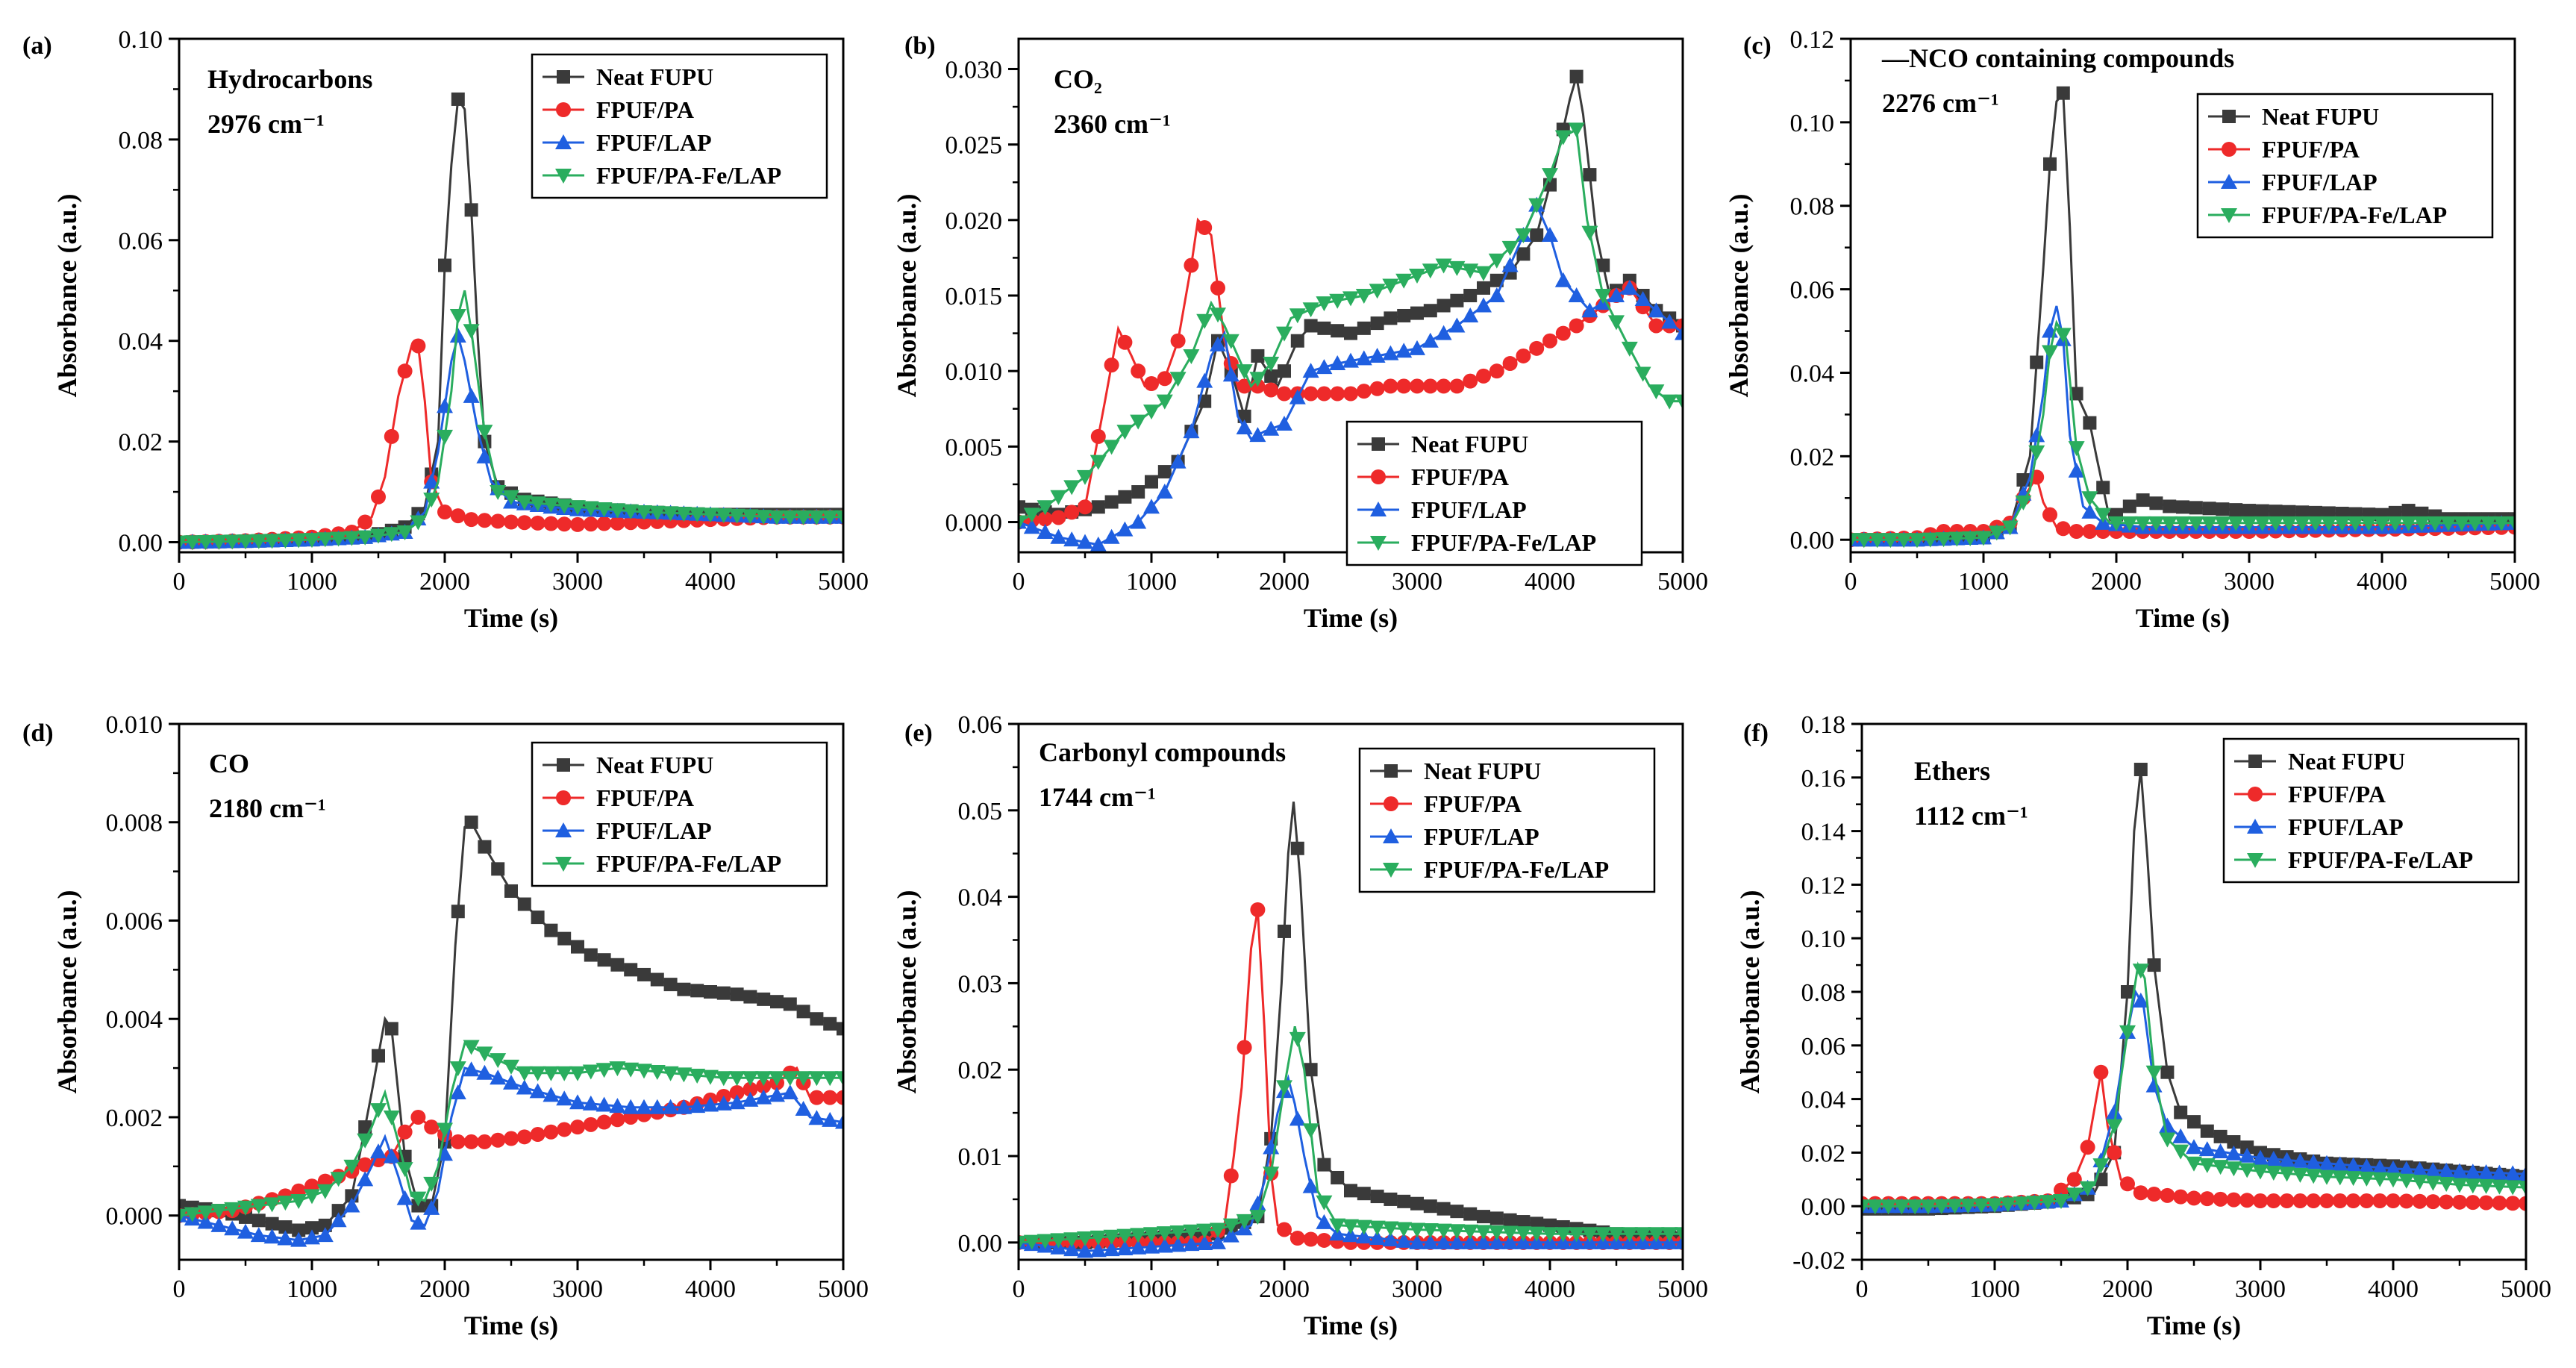 The height and width of the screenshot is (1368, 2576). What do you see at coordinates (1866, 1207) in the screenshot?
I see `panel-f-marker-fpuf-pa-fe-lap` at bounding box center [1866, 1207].